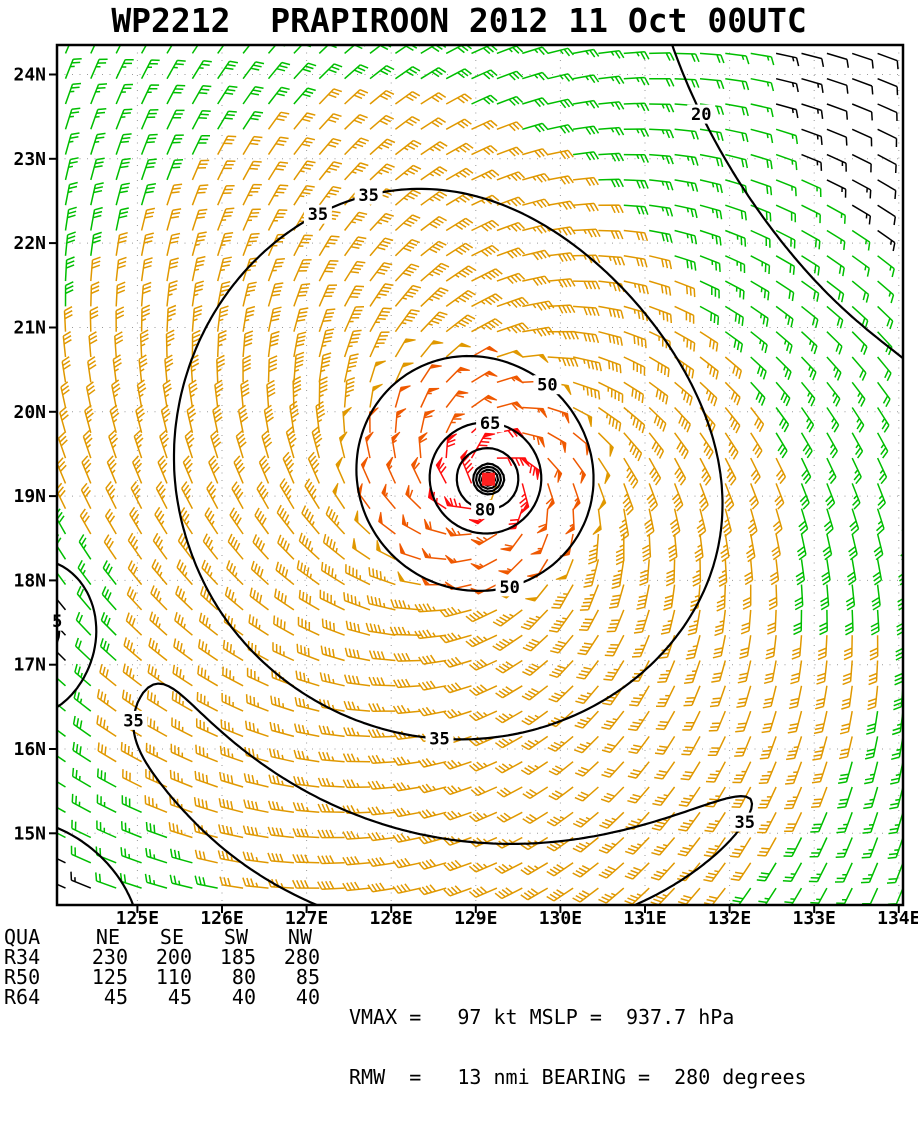 The width and height of the screenshot is (918, 1129). Describe the element at coordinates (490, 424) in the screenshot. I see `svg-text: 65` at that location.